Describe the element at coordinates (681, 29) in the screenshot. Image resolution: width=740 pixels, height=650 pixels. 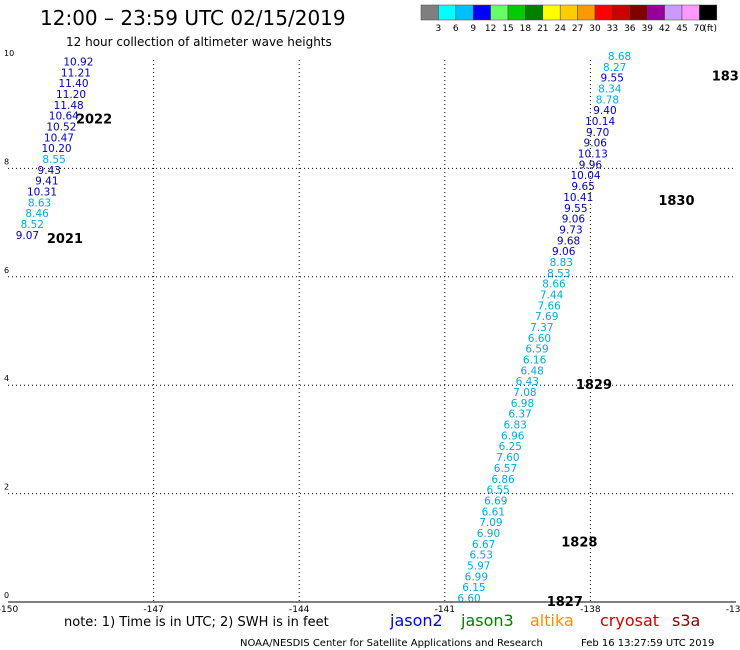
I see `legend-label: 45` at that location.